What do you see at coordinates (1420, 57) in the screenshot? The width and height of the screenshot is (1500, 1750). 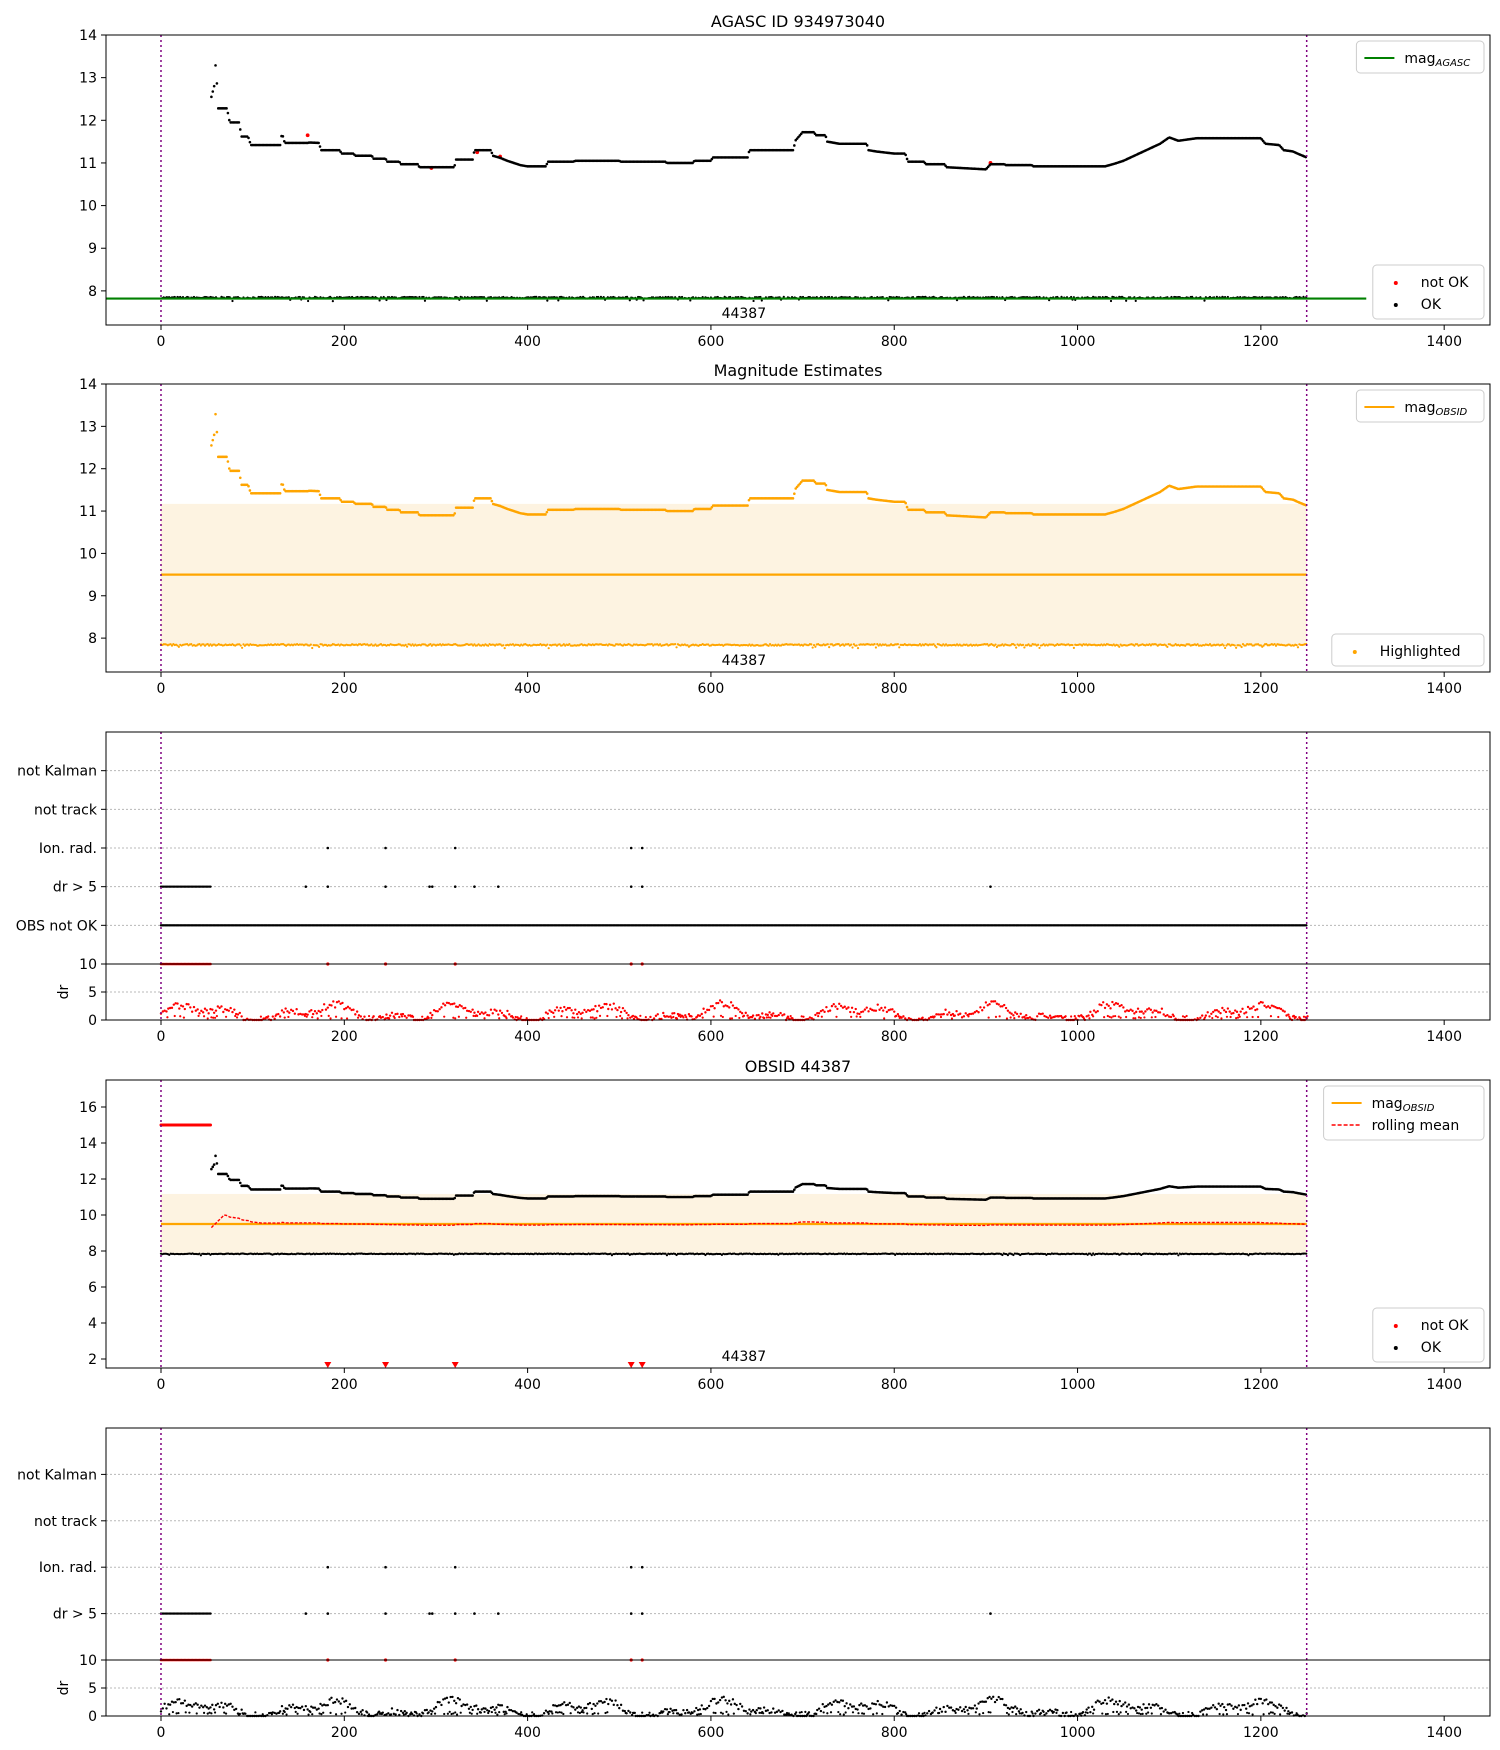 I see `legend-box` at bounding box center [1420, 57].